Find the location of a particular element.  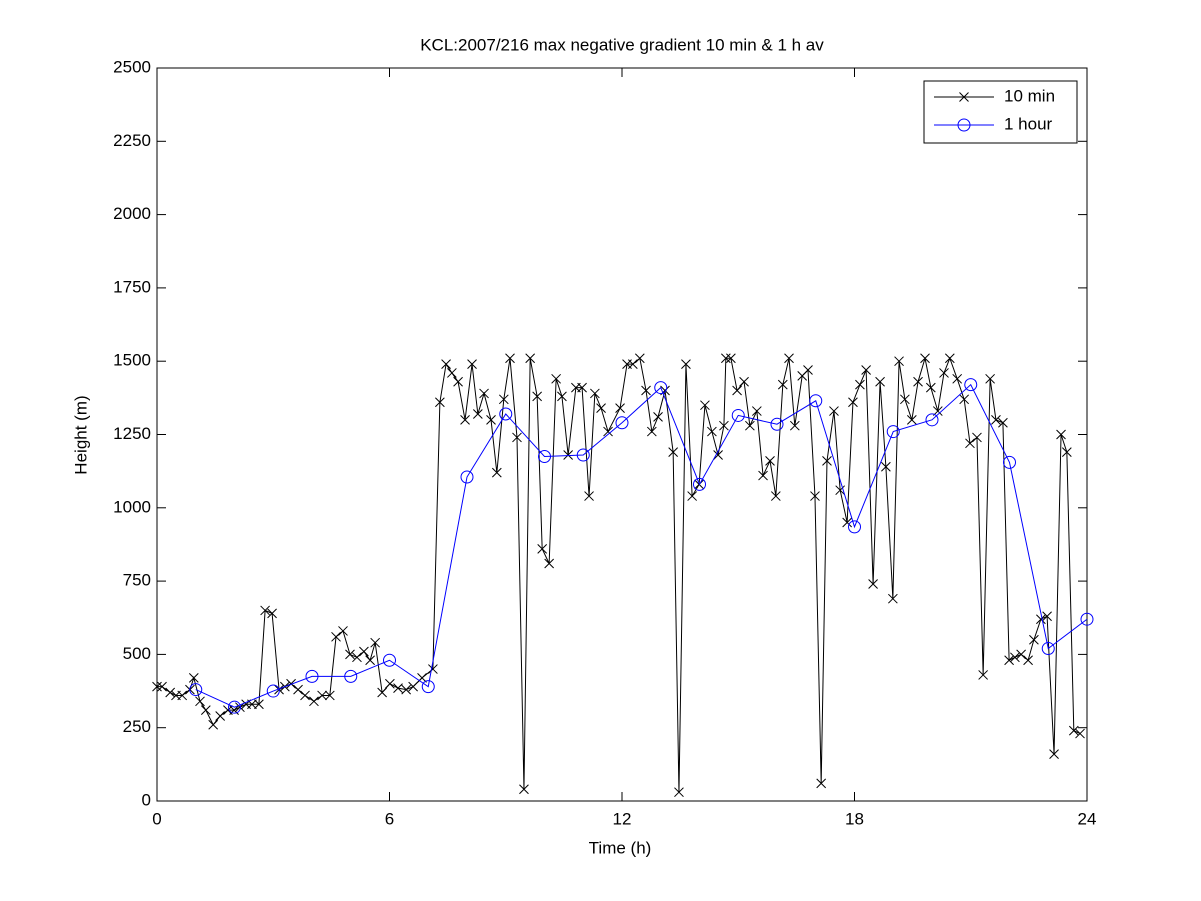

y-tick-label: 1750 is located at coordinates (132, 286).